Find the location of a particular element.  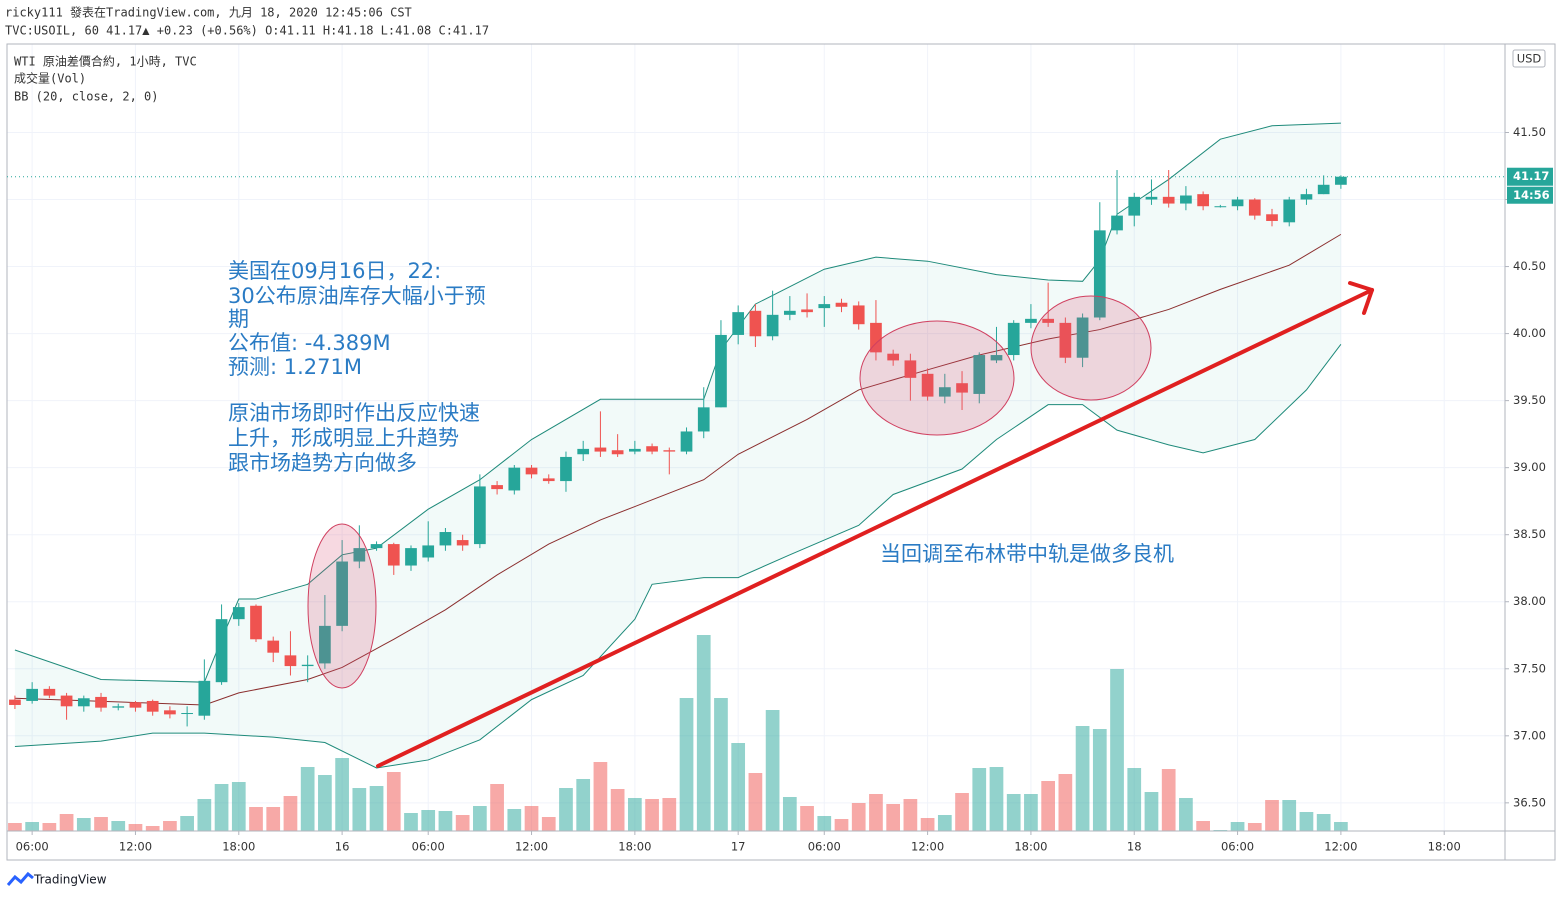

currency: USD is located at coordinates (1529, 59).